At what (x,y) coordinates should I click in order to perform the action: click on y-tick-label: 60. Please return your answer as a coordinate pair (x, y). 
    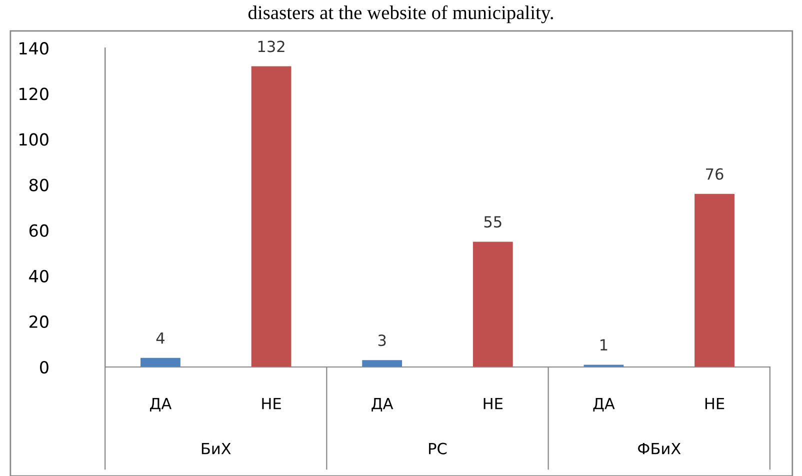
    Looking at the image, I should click on (38, 230).